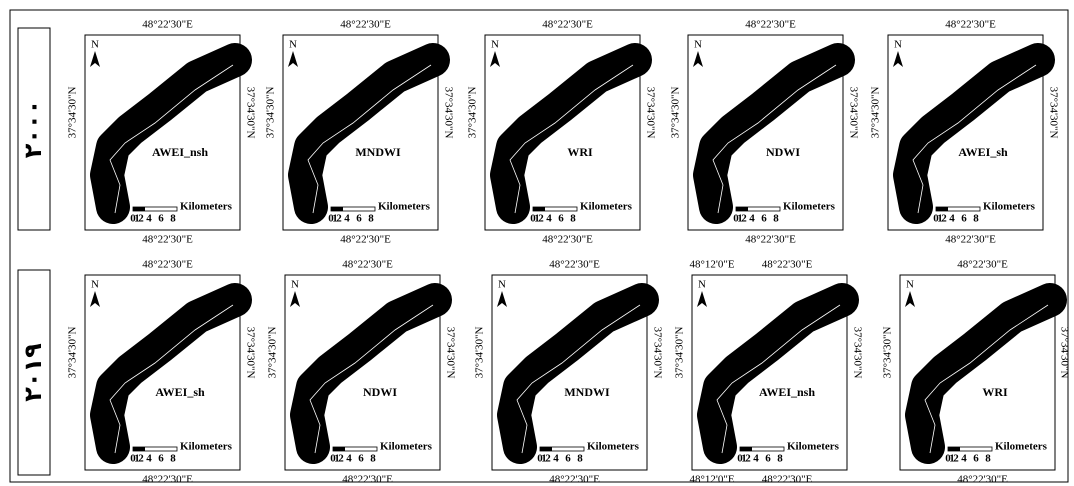 This screenshot has width=1074, height=486. I want to click on year-box, so click(34, 129).